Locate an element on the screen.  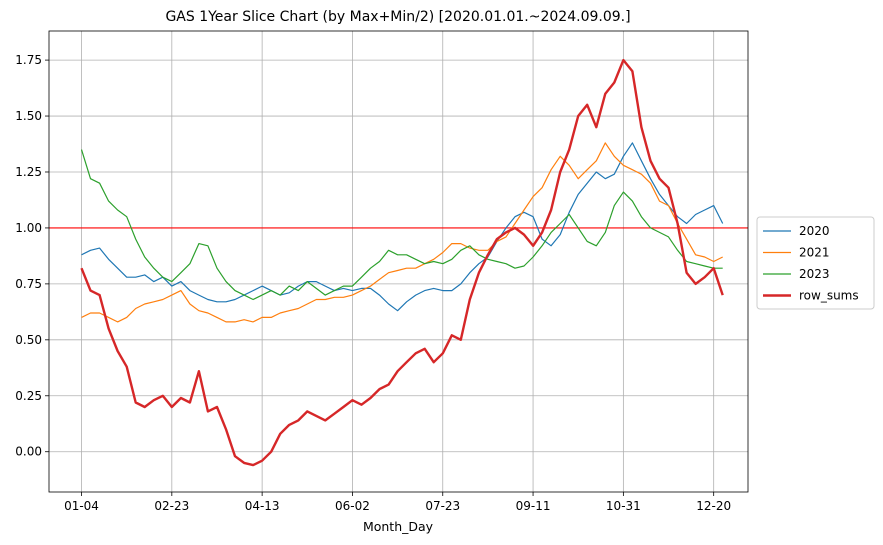
legend-label: 2020 is located at coordinates (814, 231).